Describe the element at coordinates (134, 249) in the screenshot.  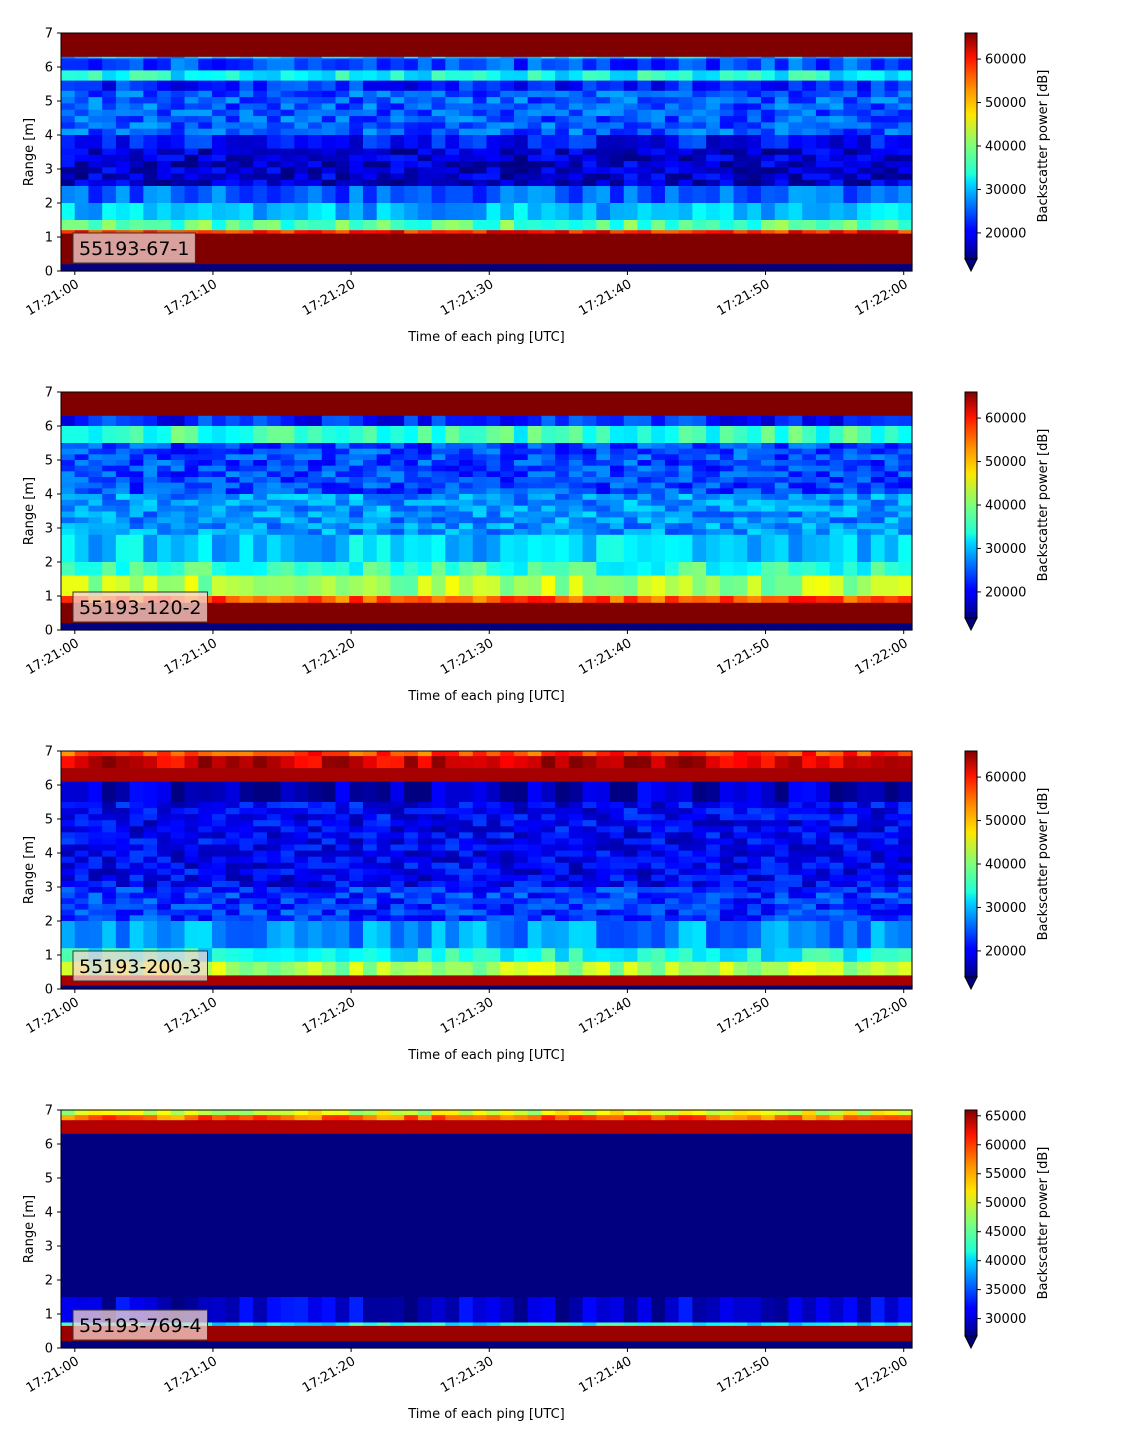
I see `sample-label: 55193-67-1` at that location.